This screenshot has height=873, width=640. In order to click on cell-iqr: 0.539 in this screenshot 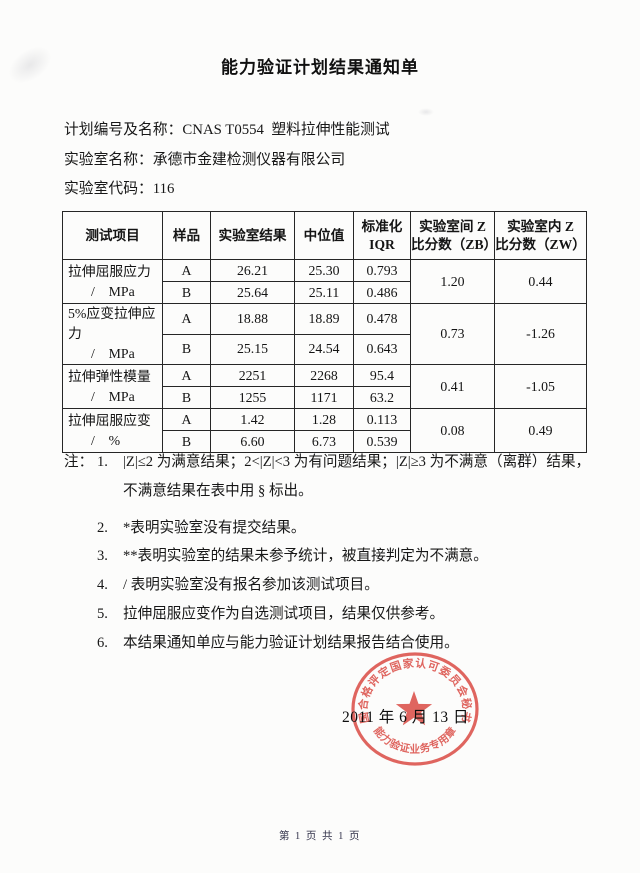, I will do `click(382, 441)`.